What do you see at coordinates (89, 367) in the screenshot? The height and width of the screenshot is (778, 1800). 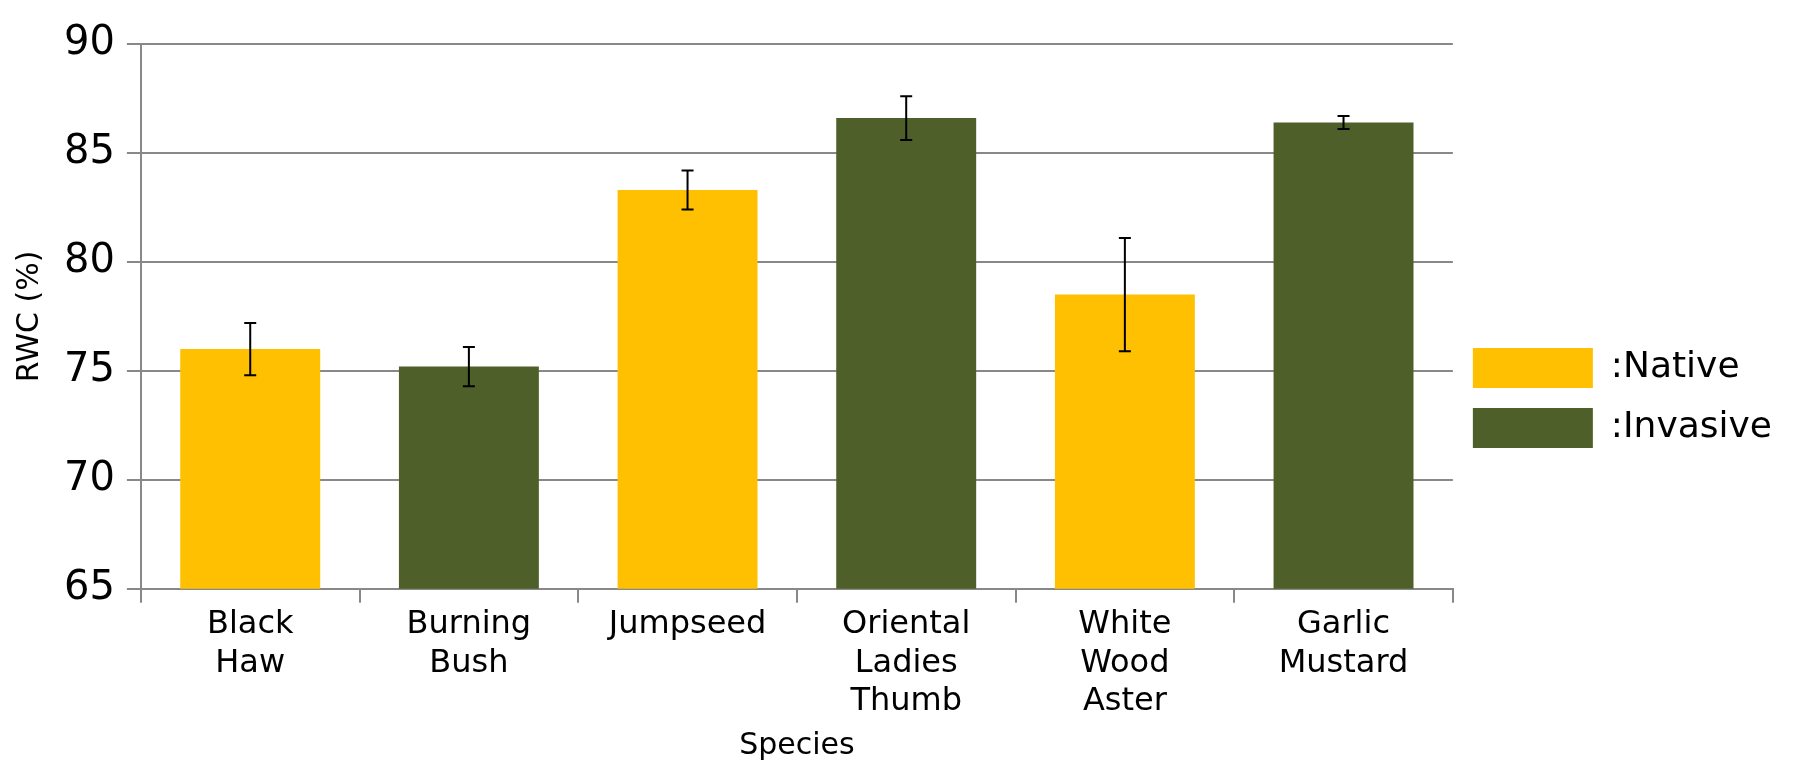 I see `y-tick-label: 75` at bounding box center [89, 367].